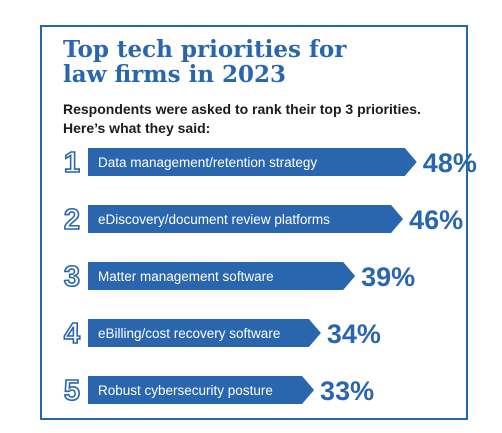 The height and width of the screenshot is (433, 502). Describe the element at coordinates (72, 334) in the screenshot. I see `rank-number: 4` at that location.